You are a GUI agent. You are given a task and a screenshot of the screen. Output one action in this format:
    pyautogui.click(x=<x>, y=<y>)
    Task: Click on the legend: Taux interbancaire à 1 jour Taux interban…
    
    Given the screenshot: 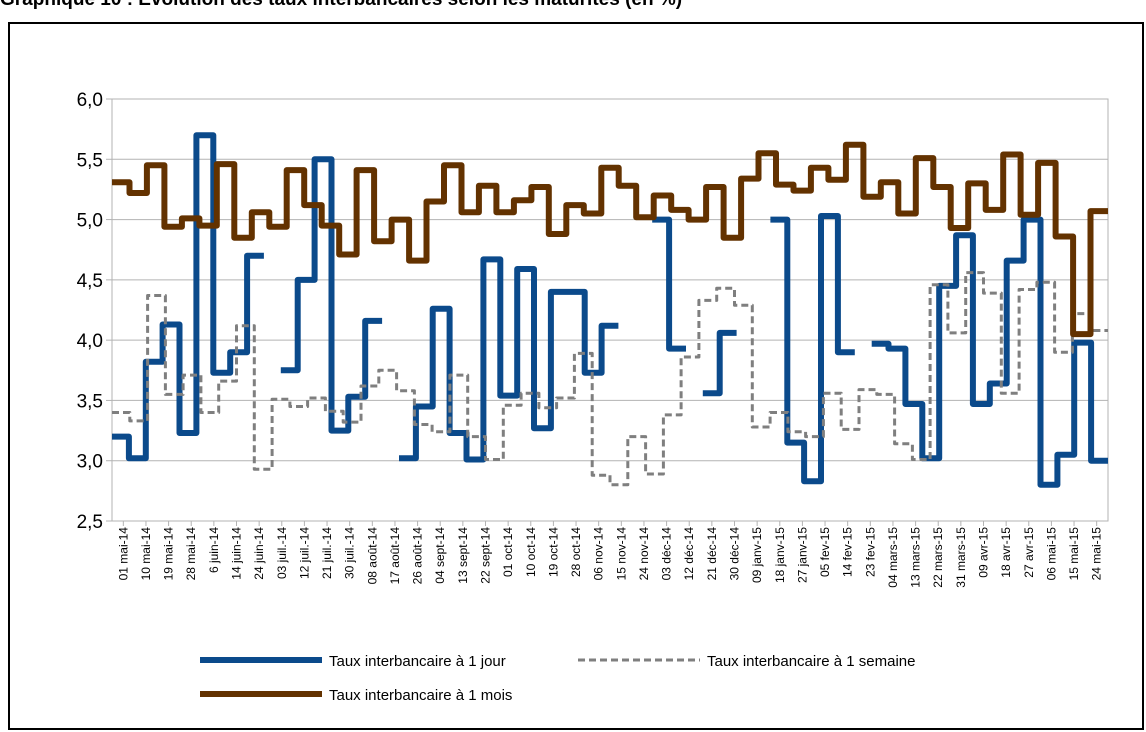 What is the action you would take?
    pyautogui.click(x=557, y=678)
    